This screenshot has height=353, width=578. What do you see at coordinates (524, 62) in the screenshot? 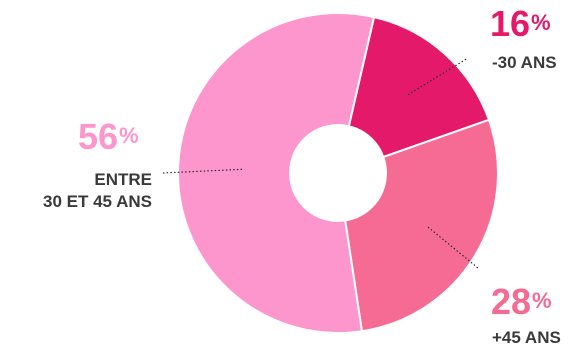
I see `category-label-under-30: -30 ANS` at bounding box center [524, 62].